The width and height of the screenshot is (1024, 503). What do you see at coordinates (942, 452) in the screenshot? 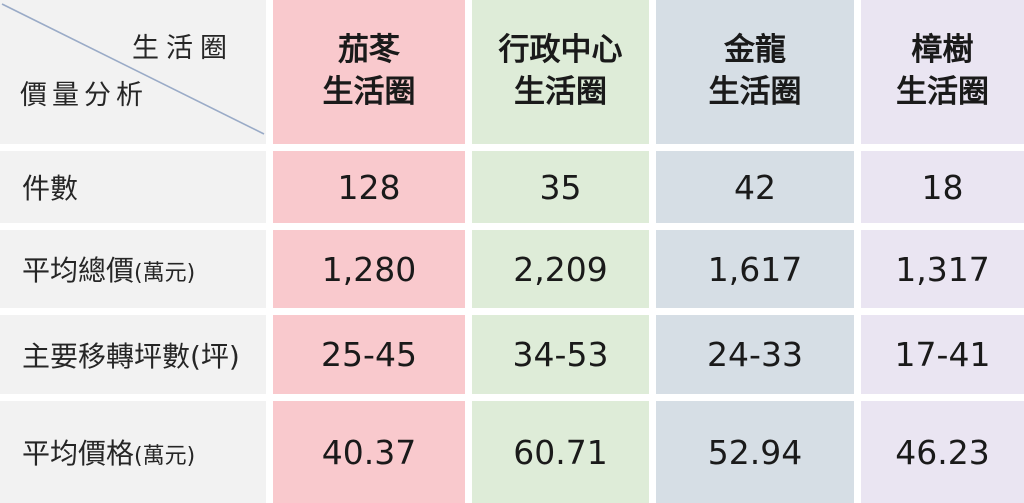
I see `cell-avg-unit-price-zhangshu: 46.23` at bounding box center [942, 452].